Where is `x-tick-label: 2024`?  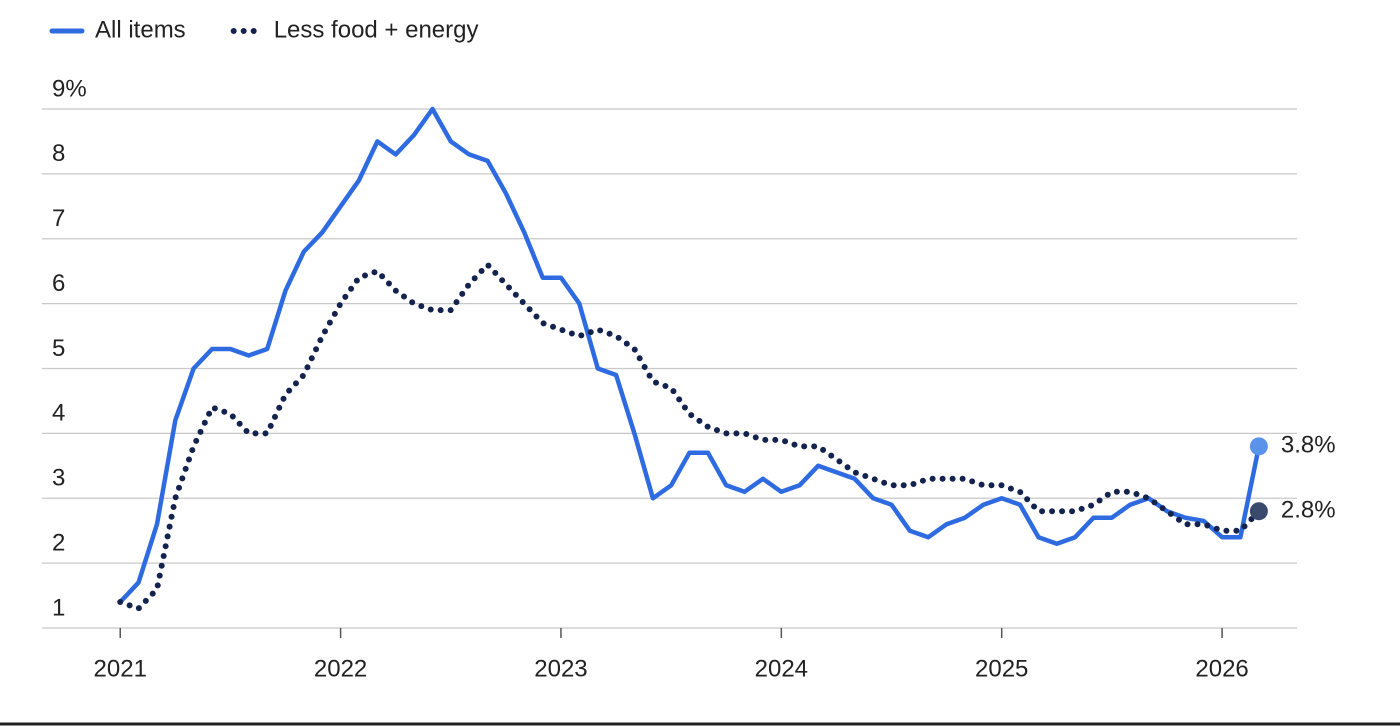
x-tick-label: 2024 is located at coordinates (781, 668).